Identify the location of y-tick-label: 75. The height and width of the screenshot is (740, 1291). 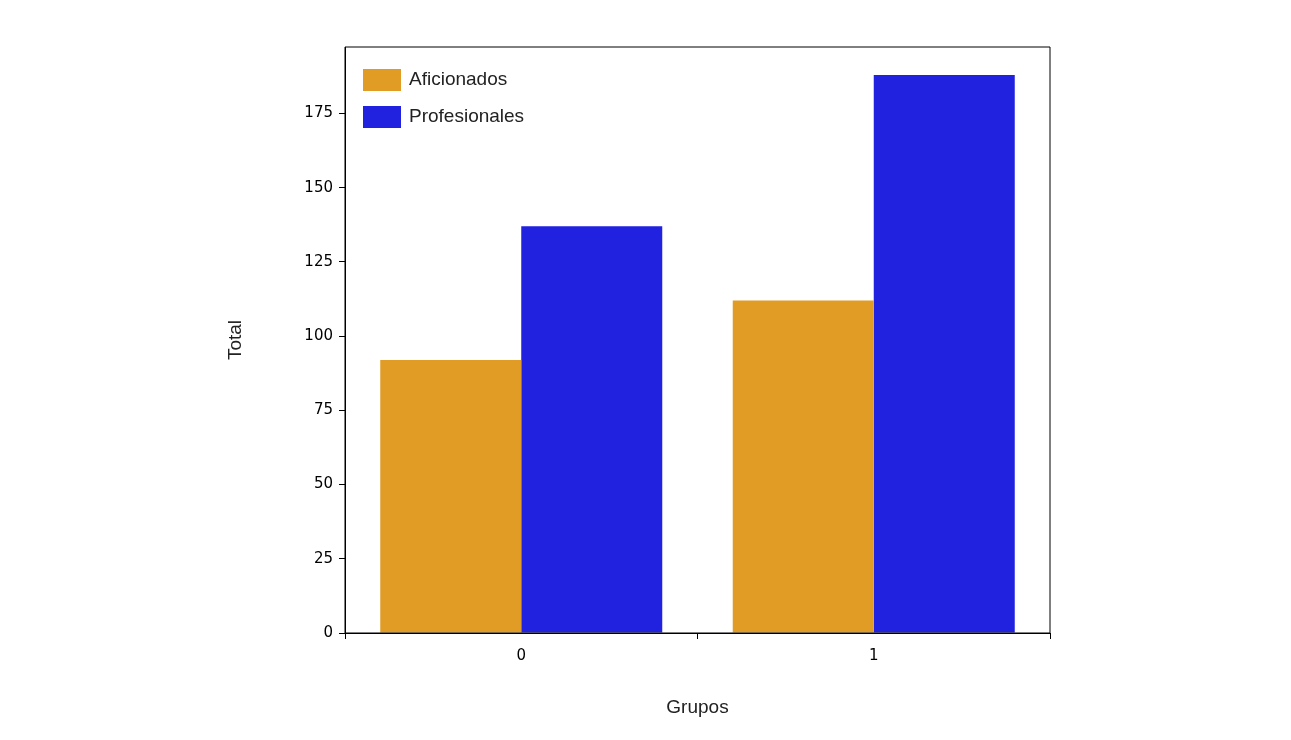
(323, 409).